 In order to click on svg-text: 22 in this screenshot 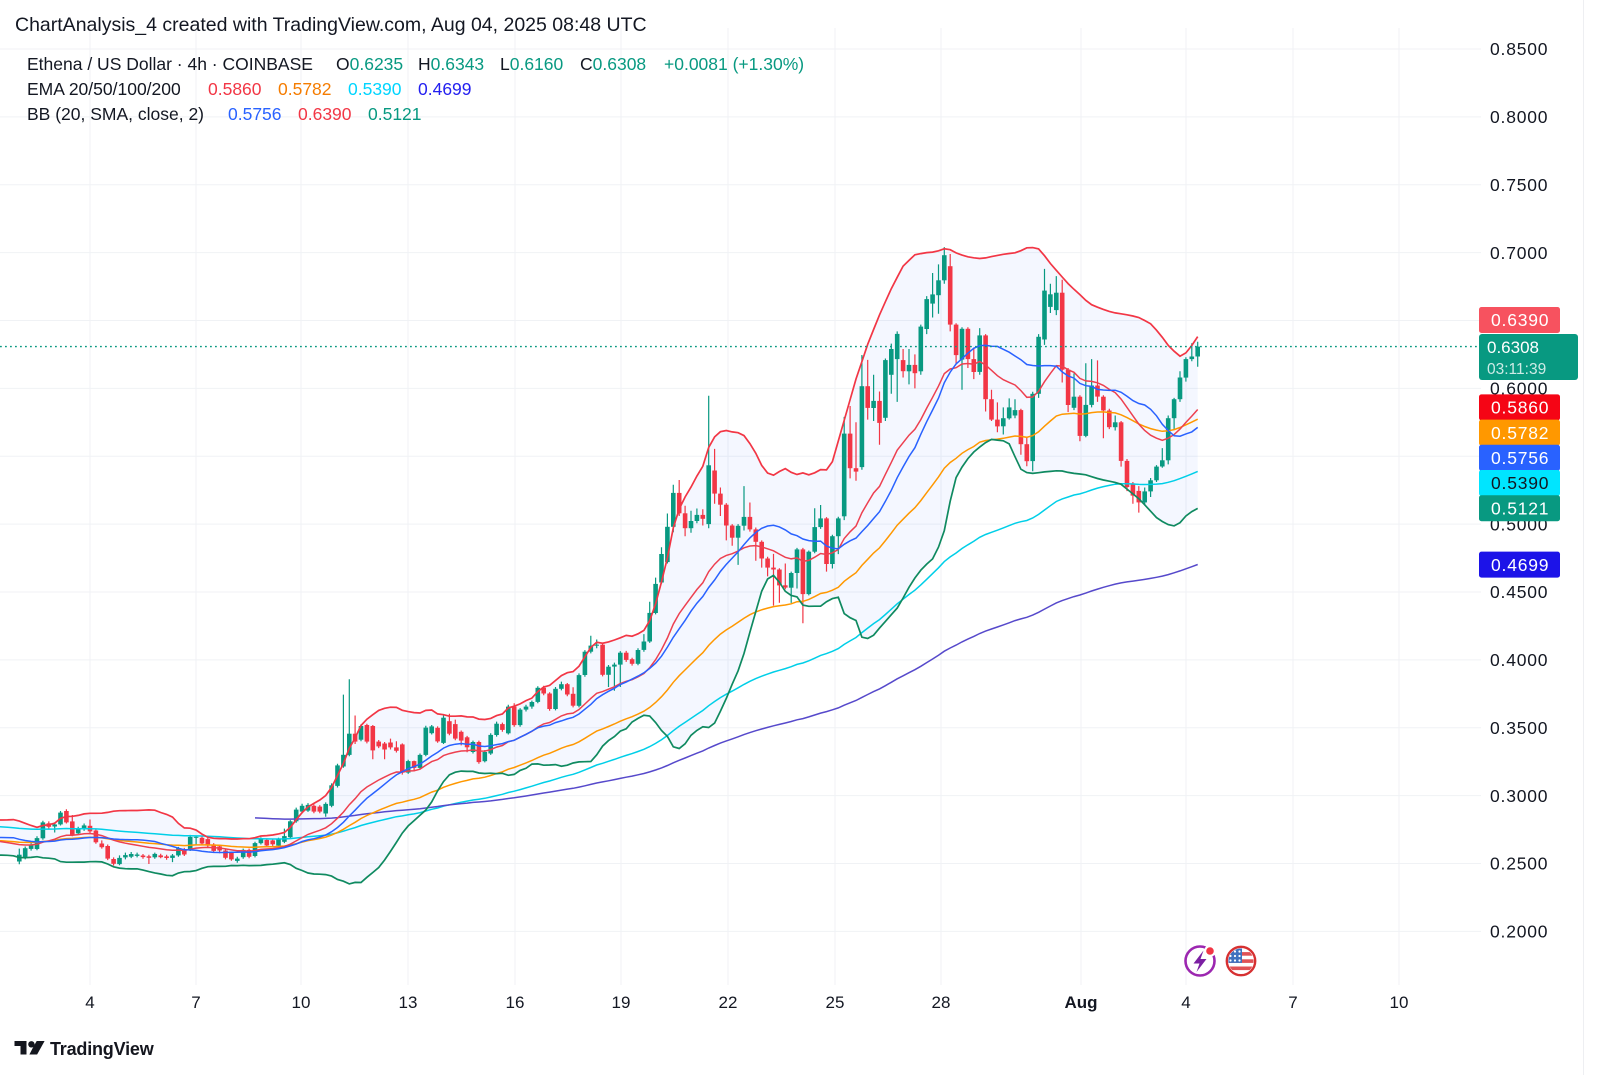, I will do `click(728, 1002)`.